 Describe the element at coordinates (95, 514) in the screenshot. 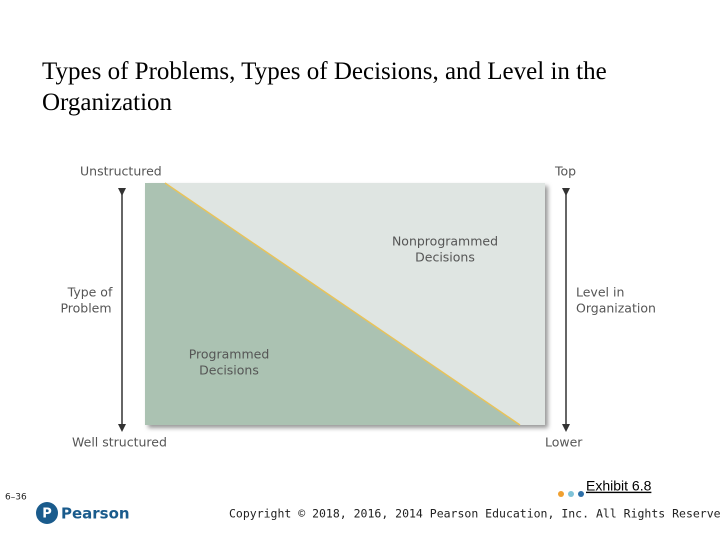

I see `logo-text: Pearson` at that location.